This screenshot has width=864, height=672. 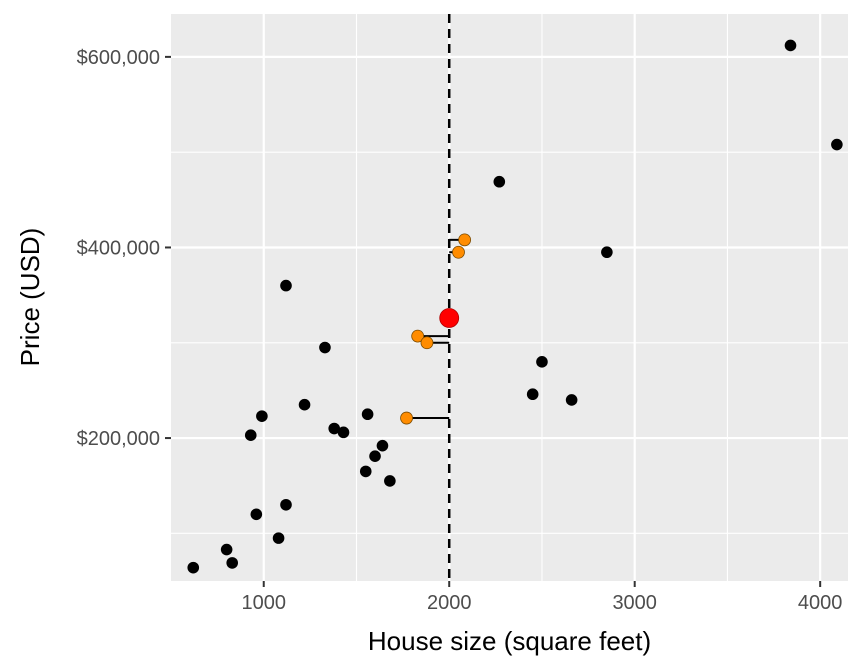 What do you see at coordinates (449, 603) in the screenshot?
I see `x-tick-label: 2000` at bounding box center [449, 603].